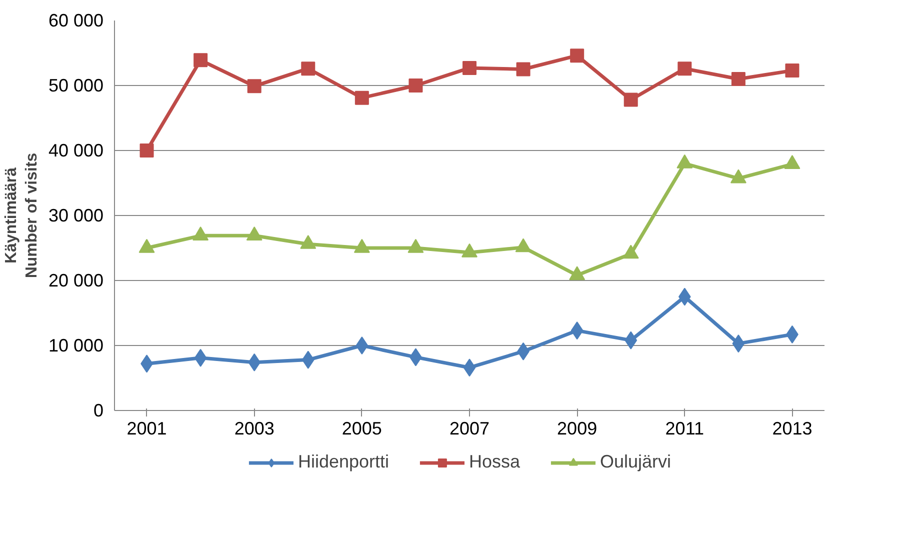  What do you see at coordinates (577, 428) in the screenshot?
I see `x-tick-label: 2009` at bounding box center [577, 428].